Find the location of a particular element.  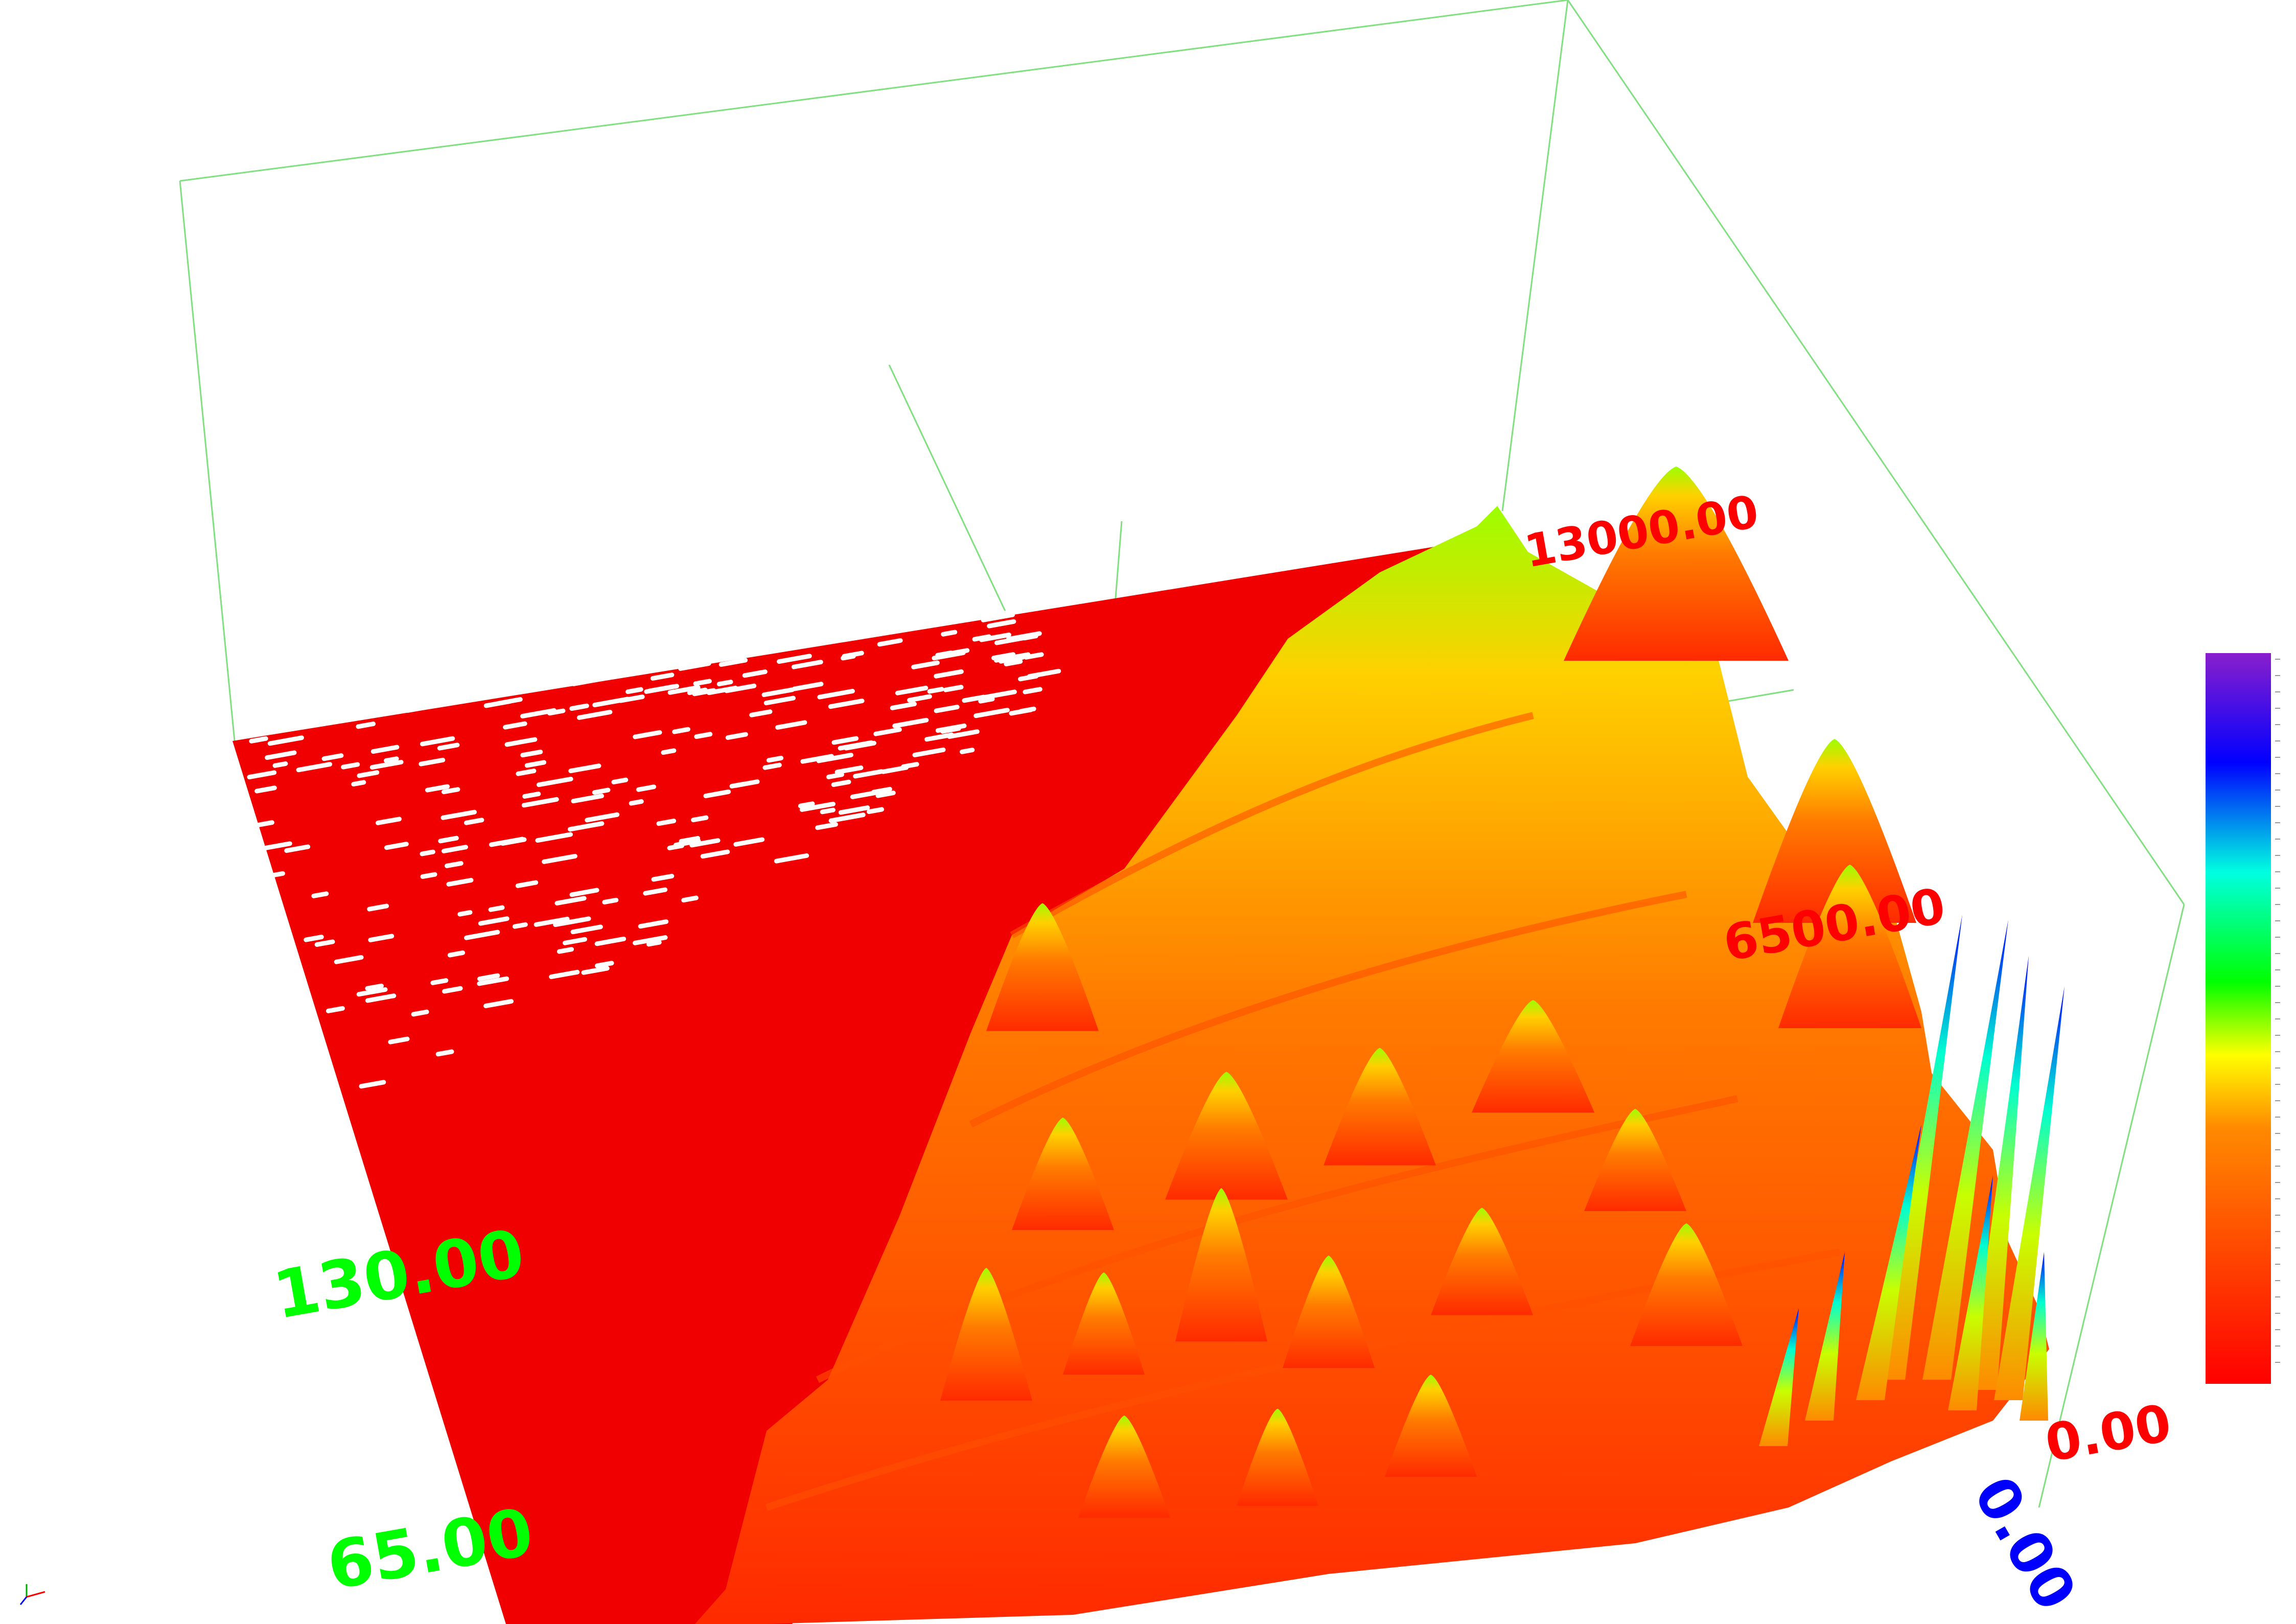

colorbar is located at coordinates (2239, 1018).